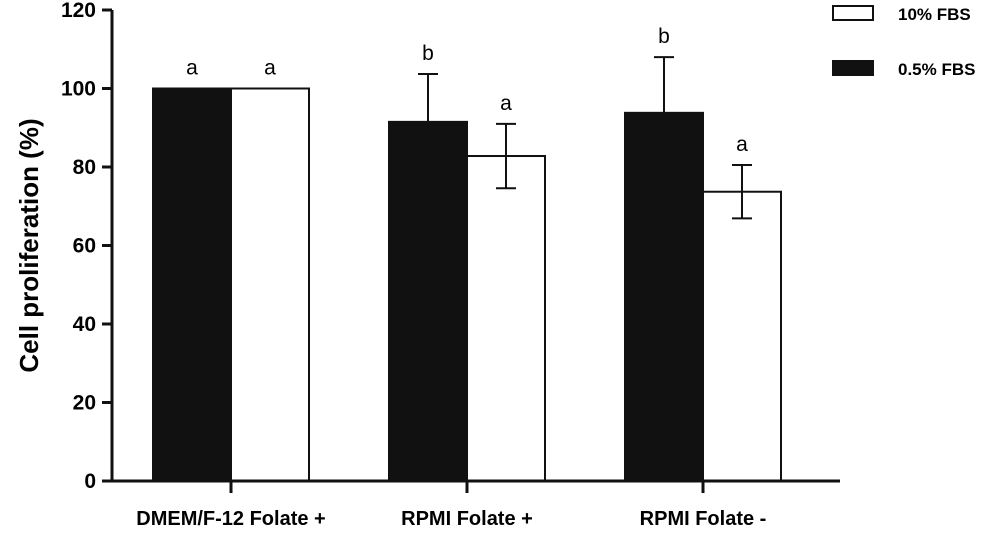 The image size is (995, 535). Describe the element at coordinates (428, 53) in the screenshot. I see `significance-label-low-fbs-1: b` at that location.